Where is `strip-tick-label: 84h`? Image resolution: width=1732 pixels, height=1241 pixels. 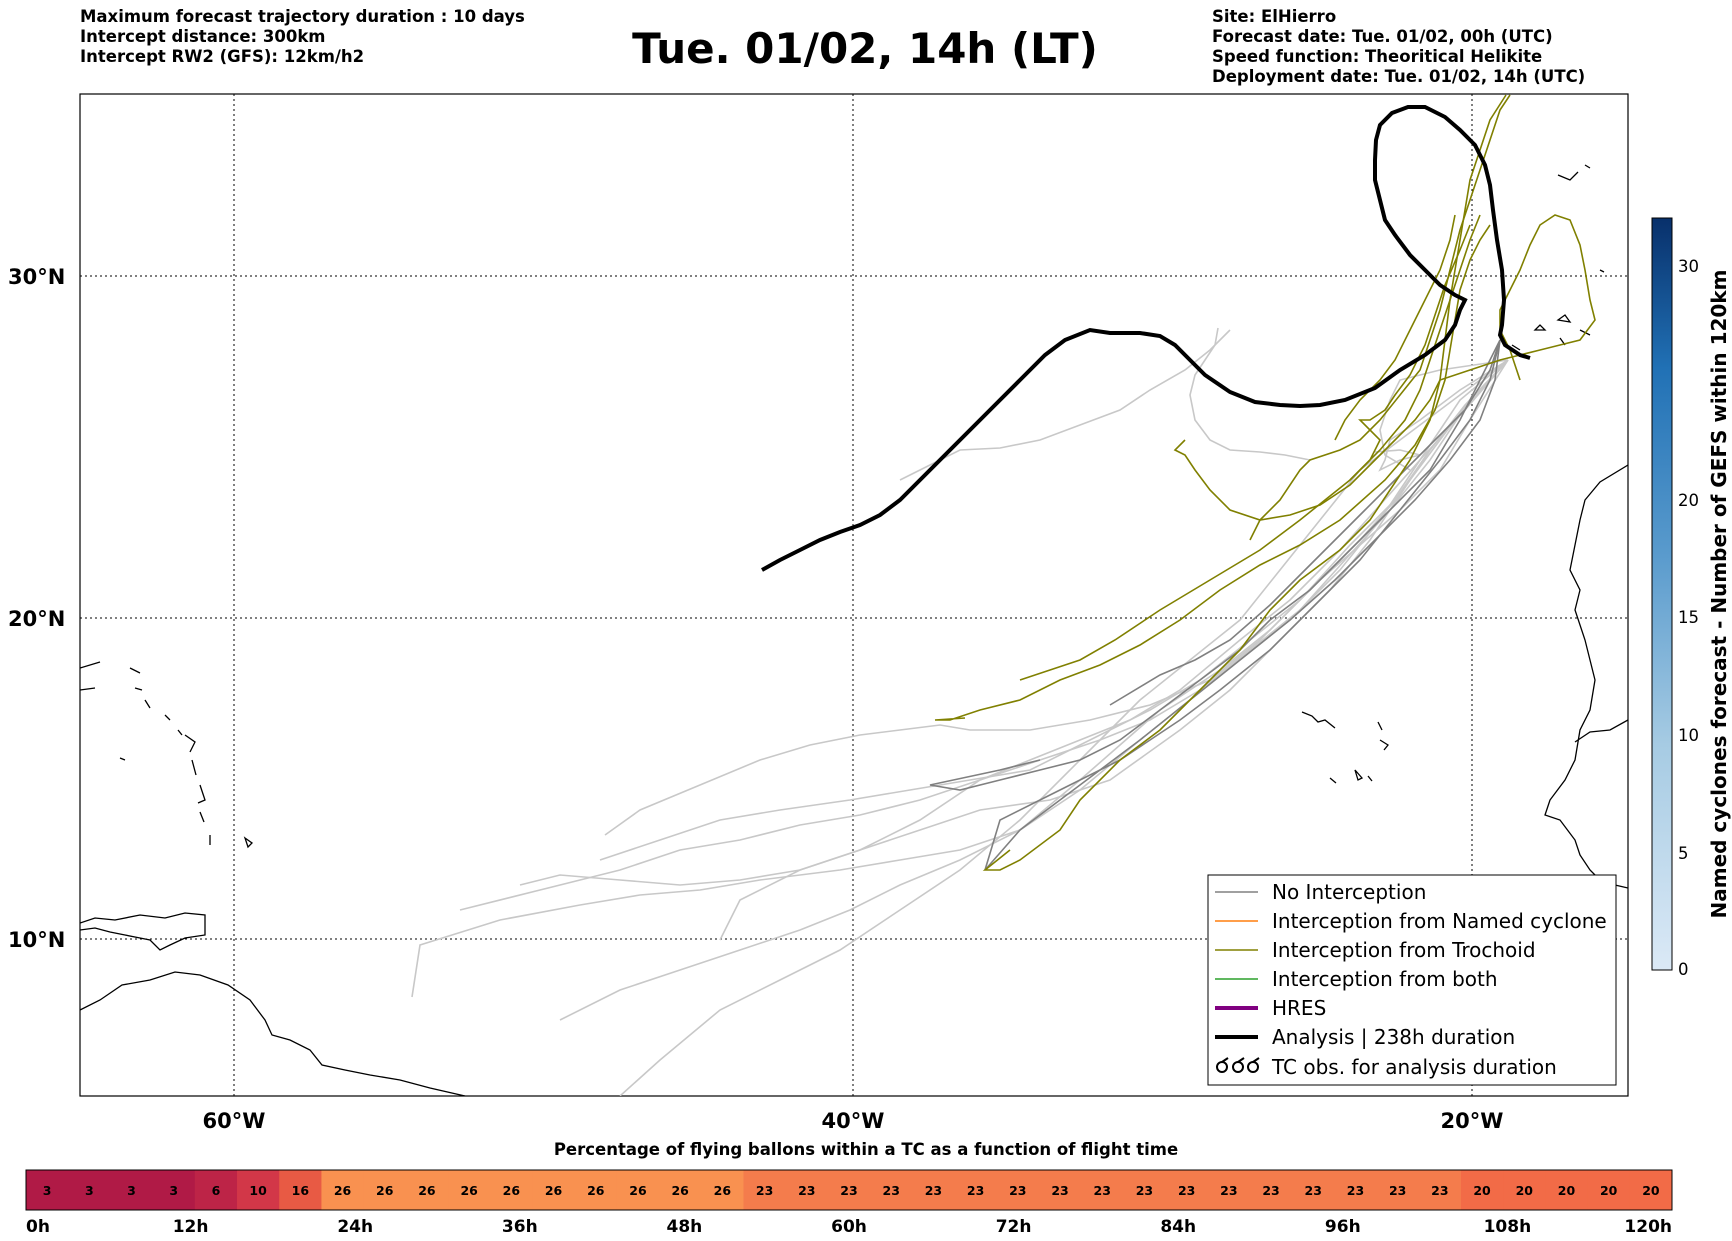
strip-tick-label: 84h is located at coordinates (1178, 1227).